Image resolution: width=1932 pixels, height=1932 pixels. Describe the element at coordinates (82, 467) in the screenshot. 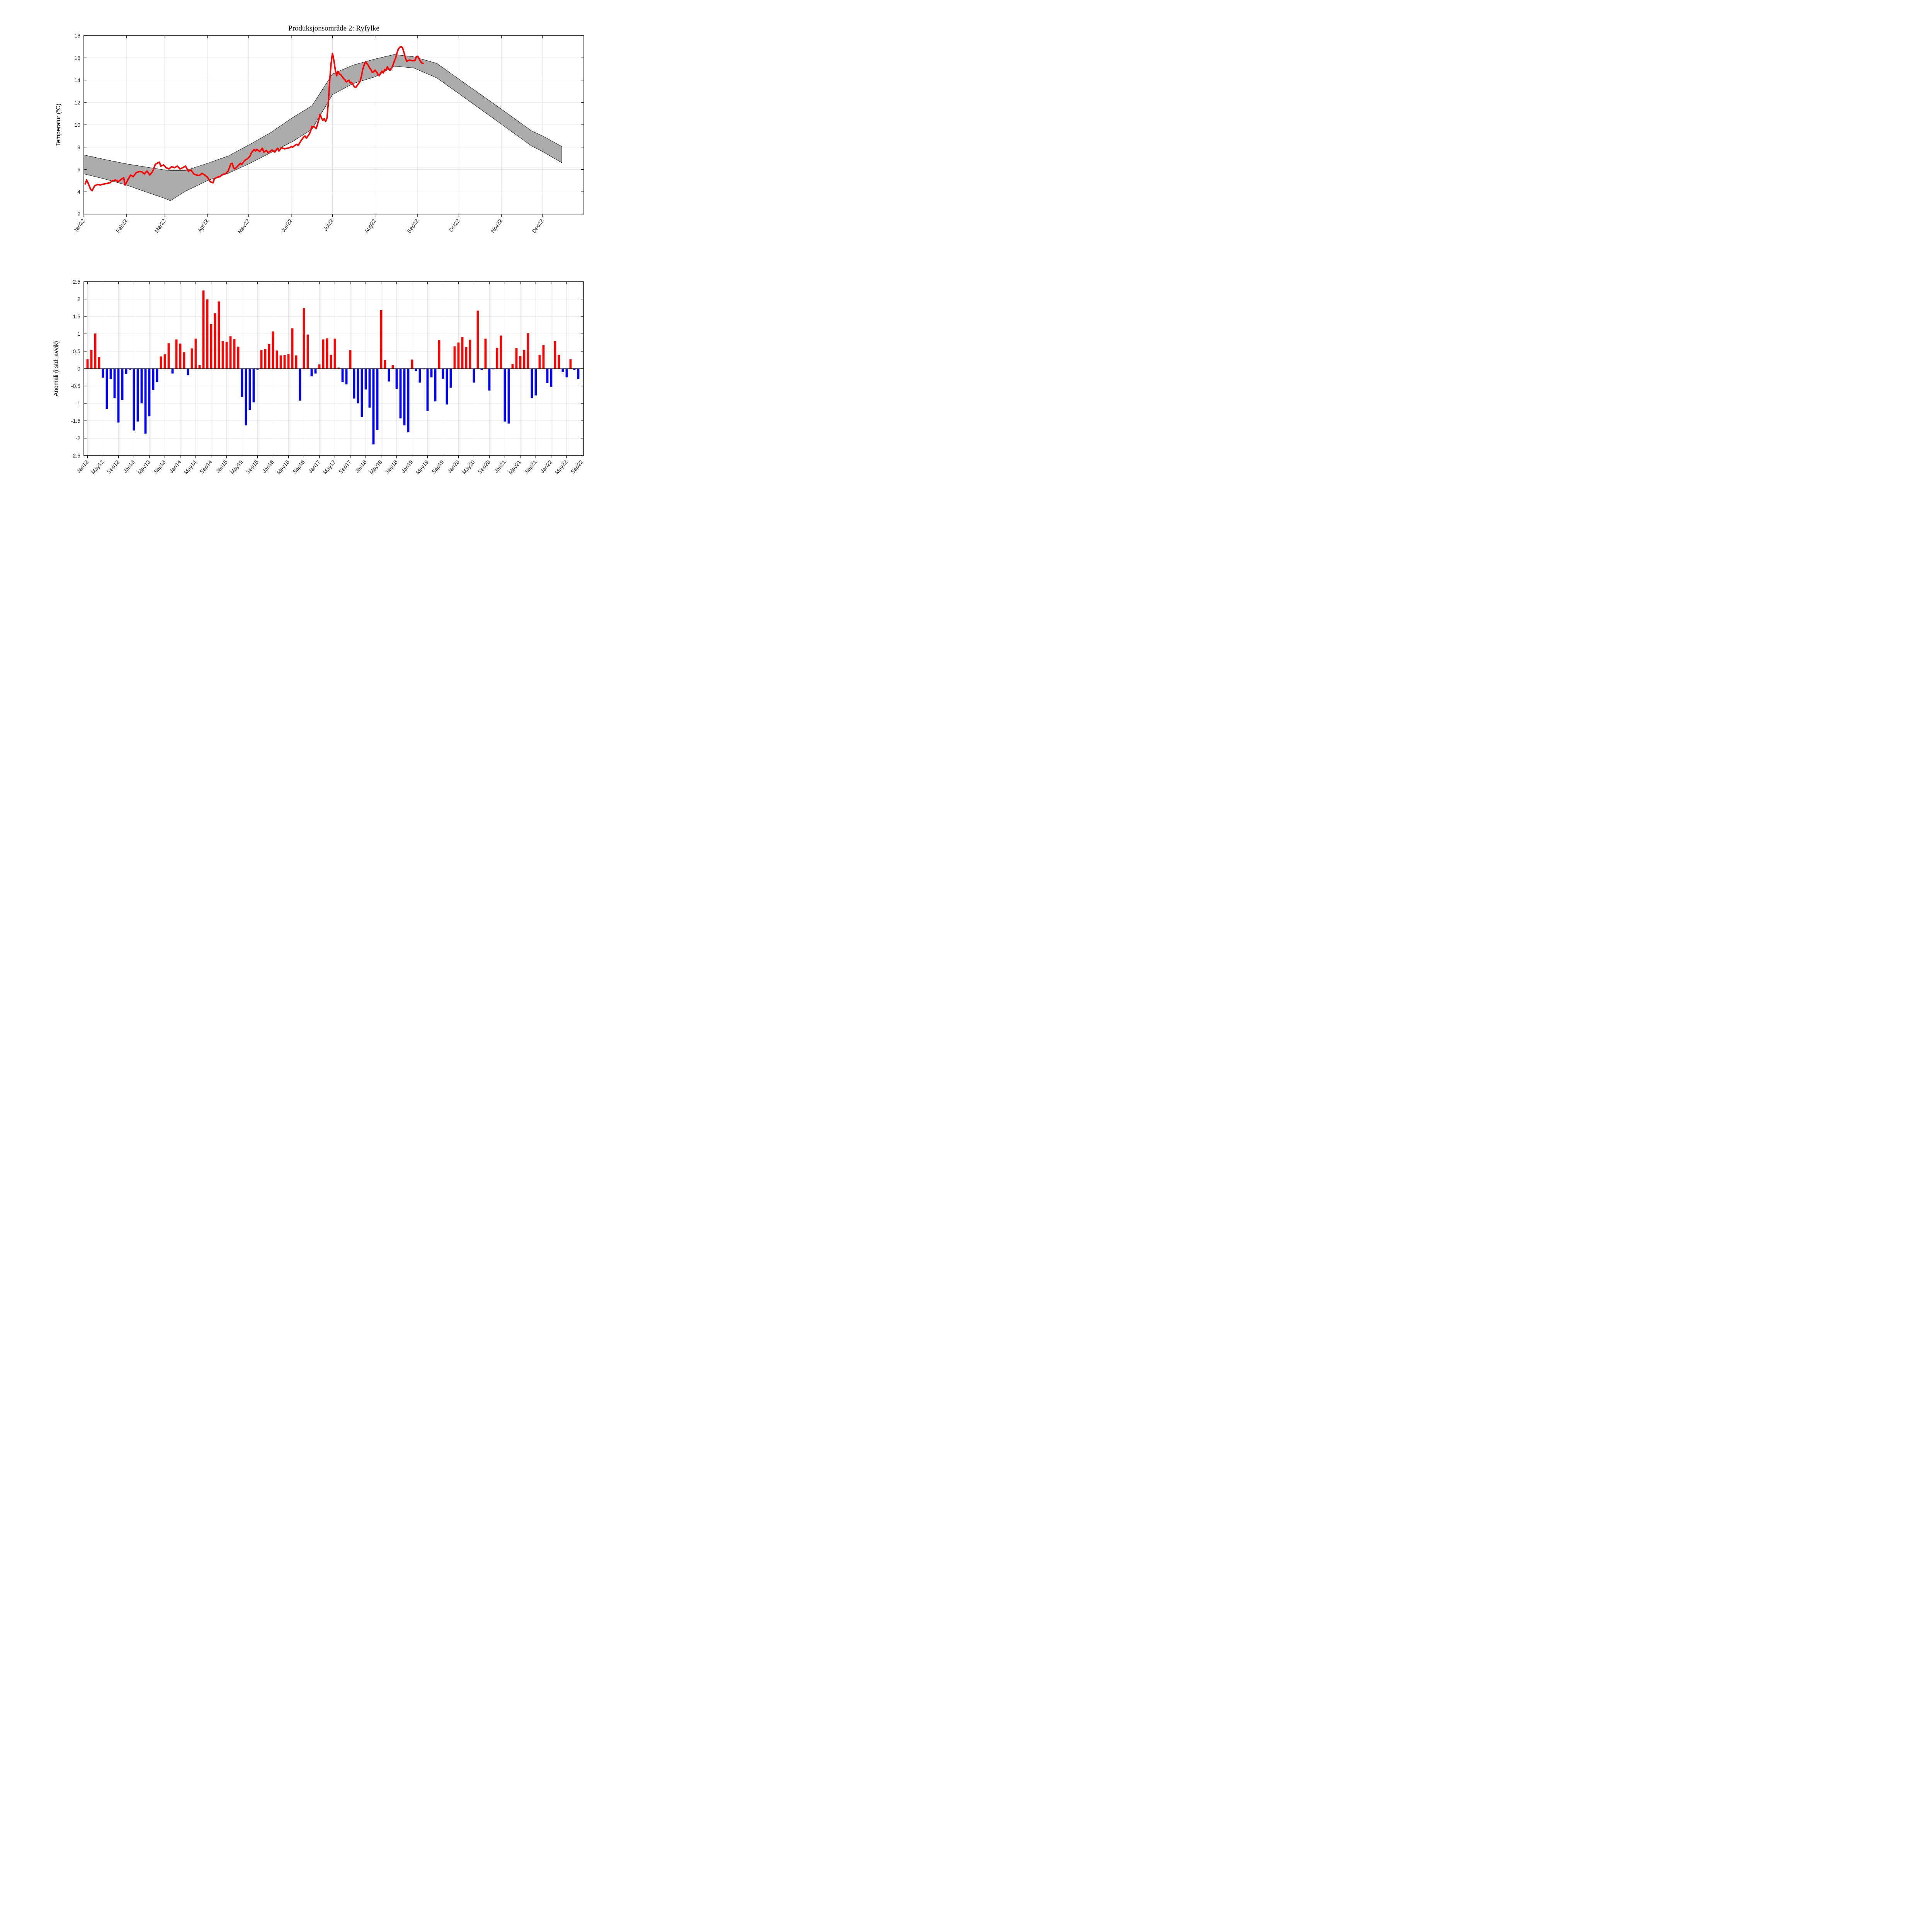

I see `x-tick-label: Jan12` at that location.